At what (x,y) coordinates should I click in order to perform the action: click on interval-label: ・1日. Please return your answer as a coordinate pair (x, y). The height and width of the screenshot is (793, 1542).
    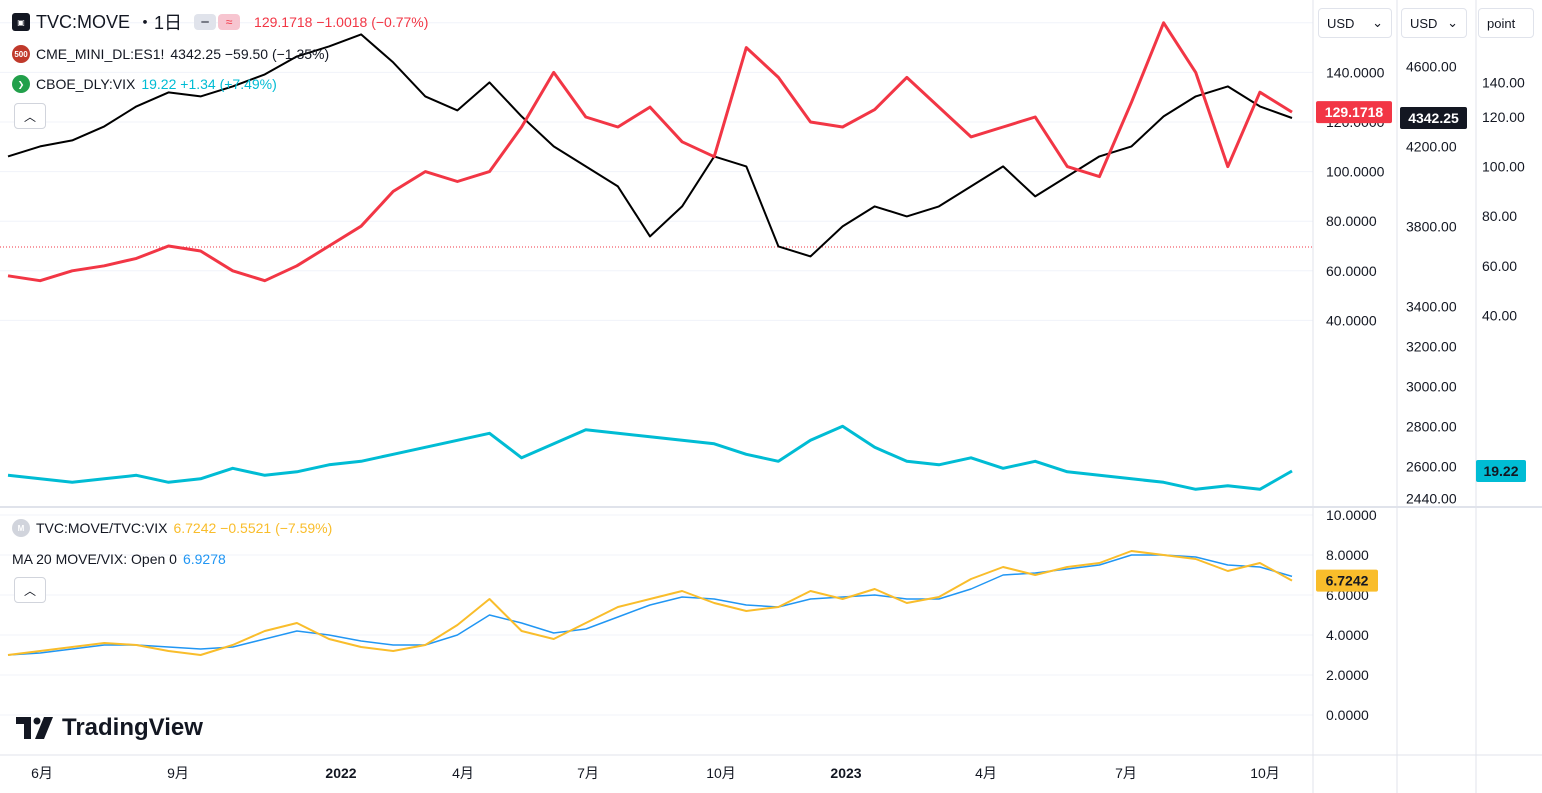
    Looking at the image, I should click on (159, 23).